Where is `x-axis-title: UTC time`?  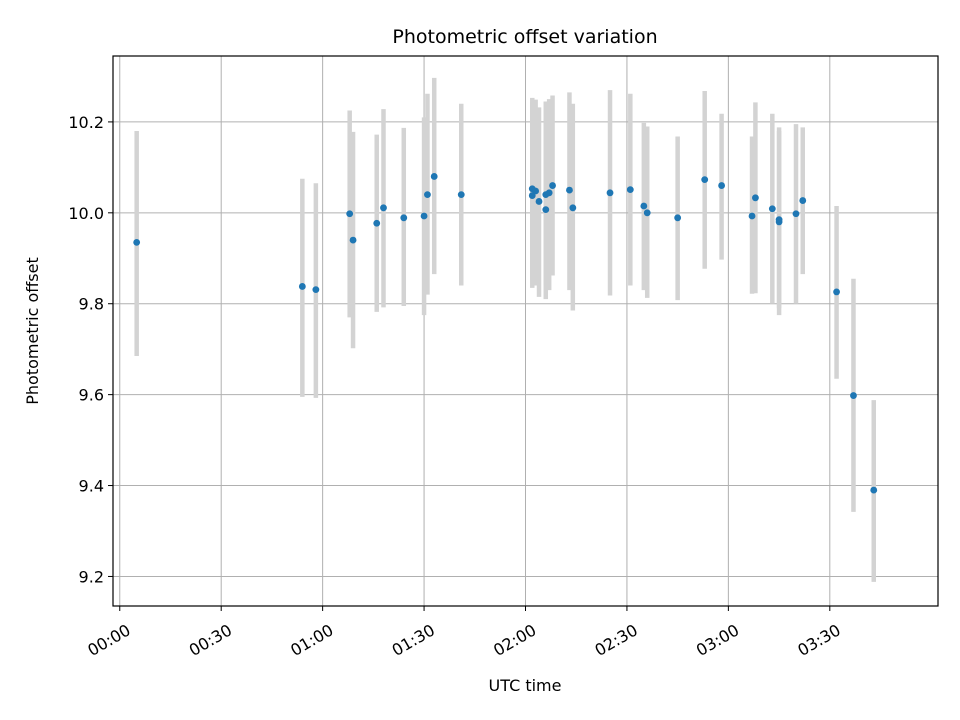
x-axis-title: UTC time is located at coordinates (525, 685).